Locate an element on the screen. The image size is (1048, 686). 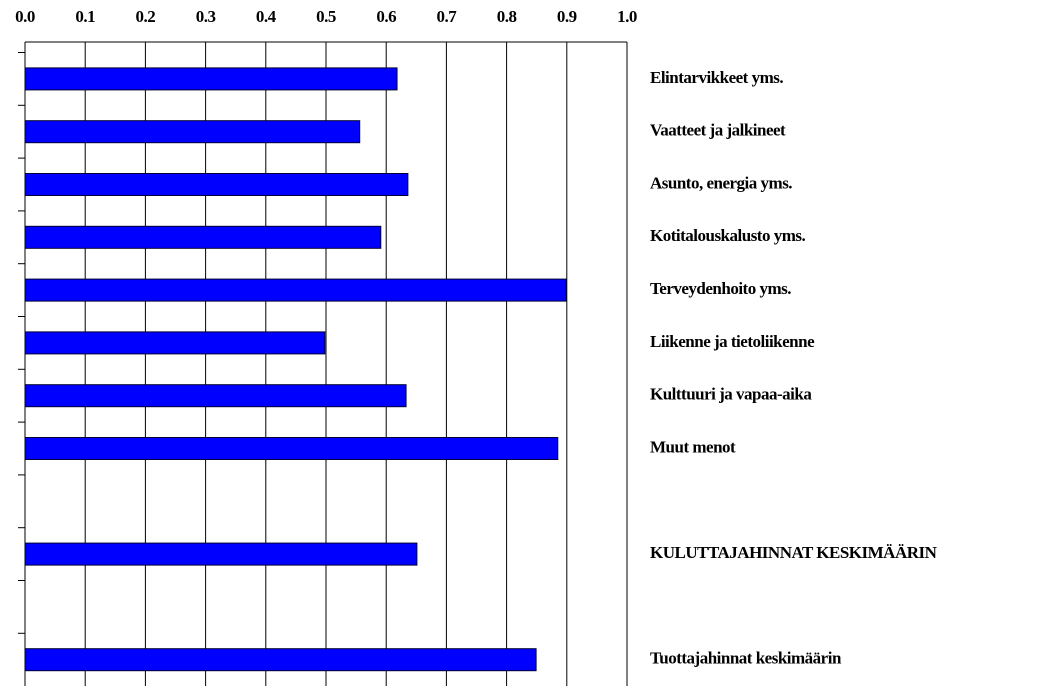
category-label: Kulttuuri ja vapaa-aika is located at coordinates (731, 394).